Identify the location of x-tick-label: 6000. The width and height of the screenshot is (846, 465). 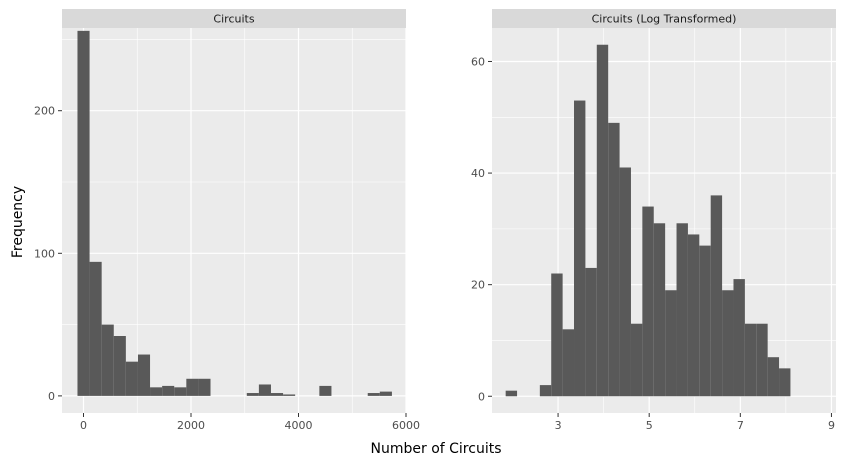
(406, 425).